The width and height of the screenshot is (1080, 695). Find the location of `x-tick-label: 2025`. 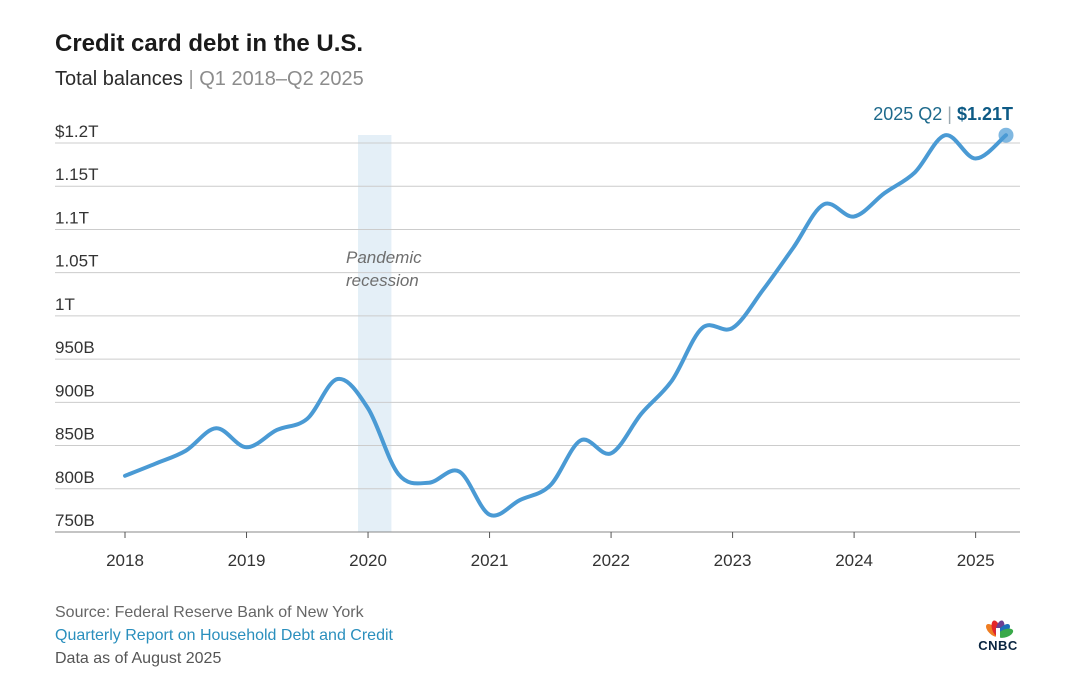

x-tick-label: 2025 is located at coordinates (976, 560).